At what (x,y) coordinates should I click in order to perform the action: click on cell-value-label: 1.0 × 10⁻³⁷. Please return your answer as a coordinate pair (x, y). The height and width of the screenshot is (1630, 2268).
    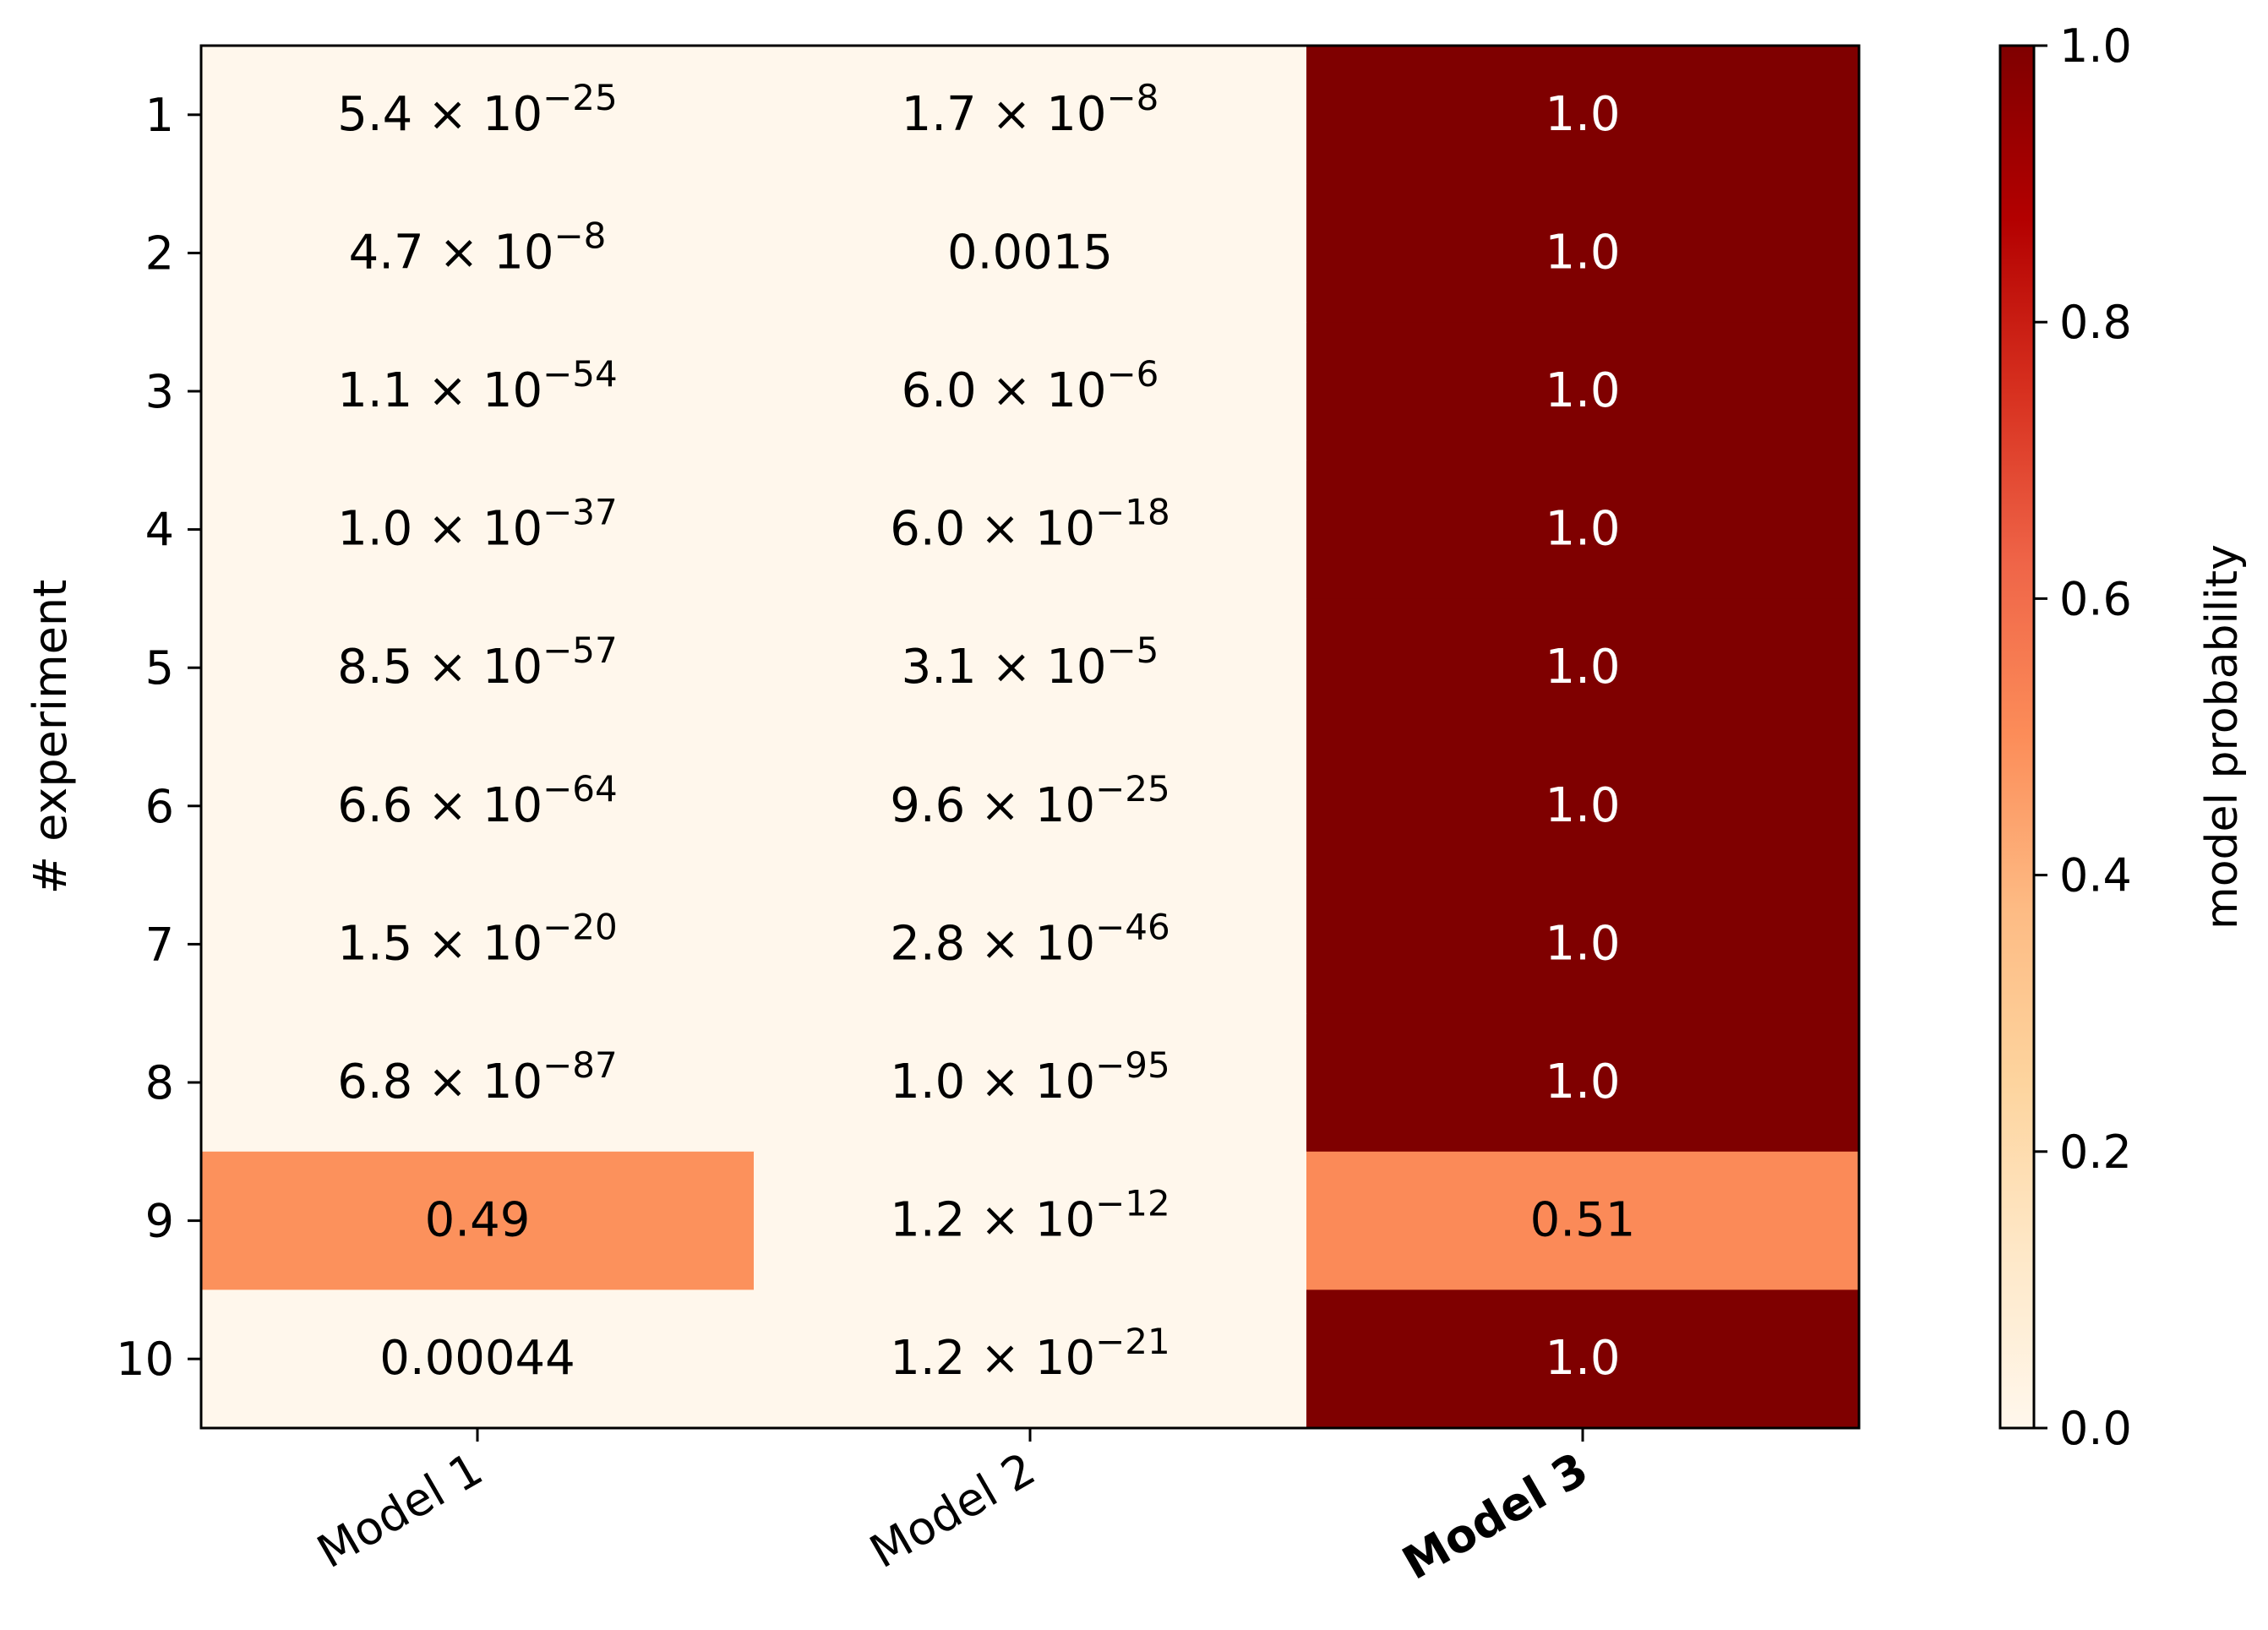
    Looking at the image, I should click on (477, 524).